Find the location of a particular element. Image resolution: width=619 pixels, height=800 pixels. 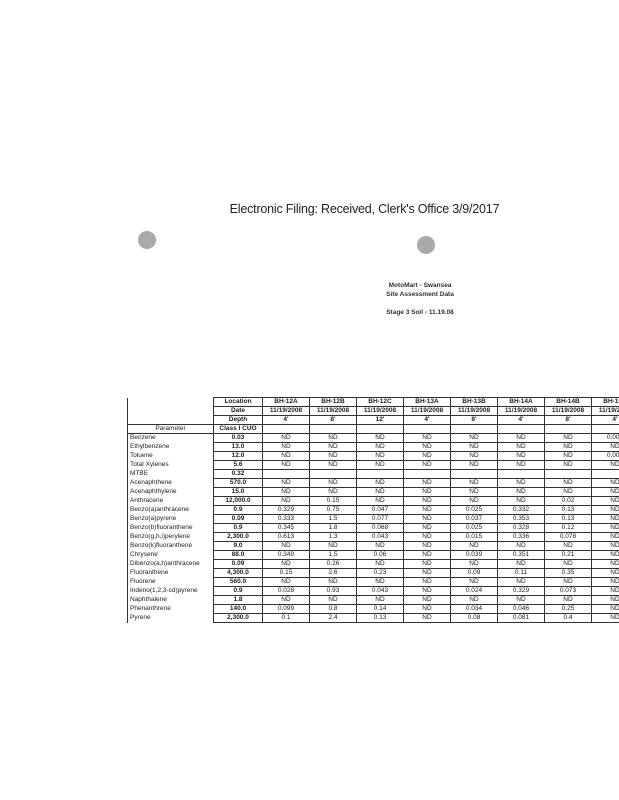

result: 0.351 is located at coordinates (521, 555).